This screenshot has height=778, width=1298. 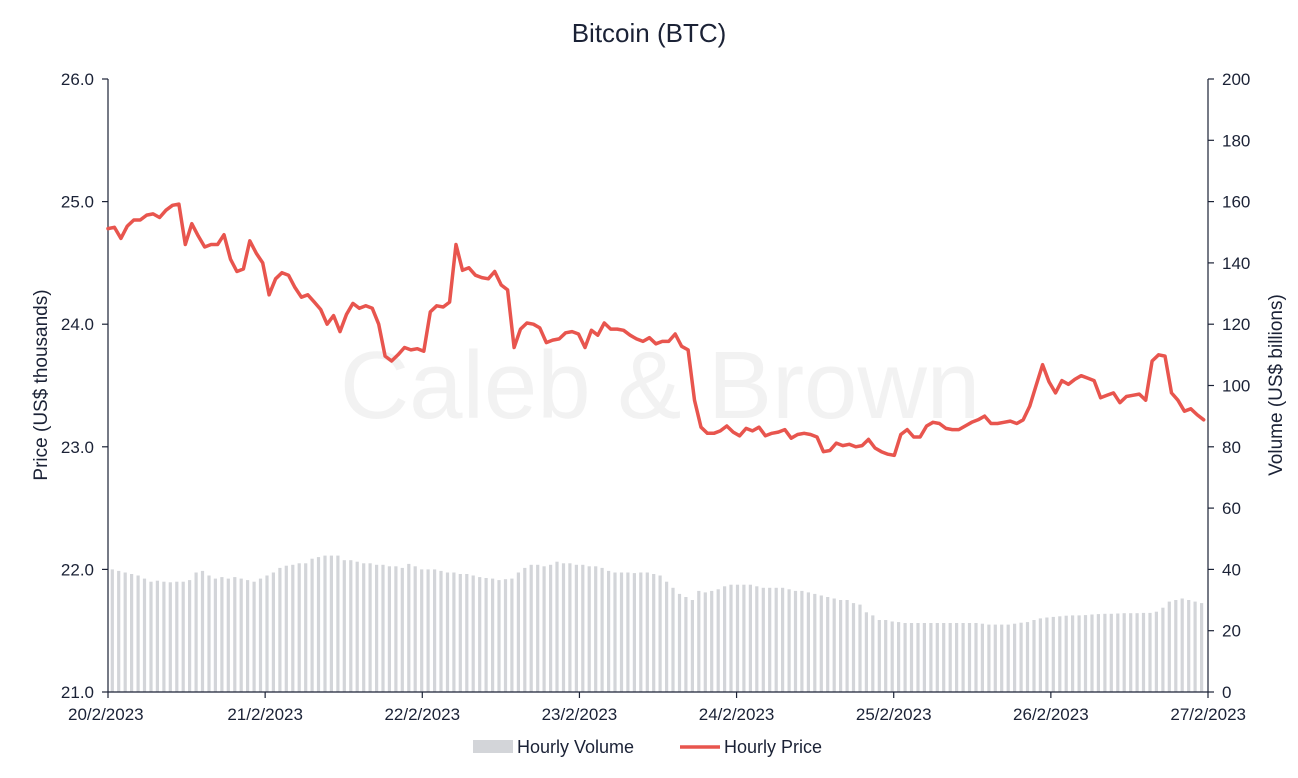 What do you see at coordinates (1236, 79) in the screenshot?
I see `y-right-tick-label: 200` at bounding box center [1236, 79].